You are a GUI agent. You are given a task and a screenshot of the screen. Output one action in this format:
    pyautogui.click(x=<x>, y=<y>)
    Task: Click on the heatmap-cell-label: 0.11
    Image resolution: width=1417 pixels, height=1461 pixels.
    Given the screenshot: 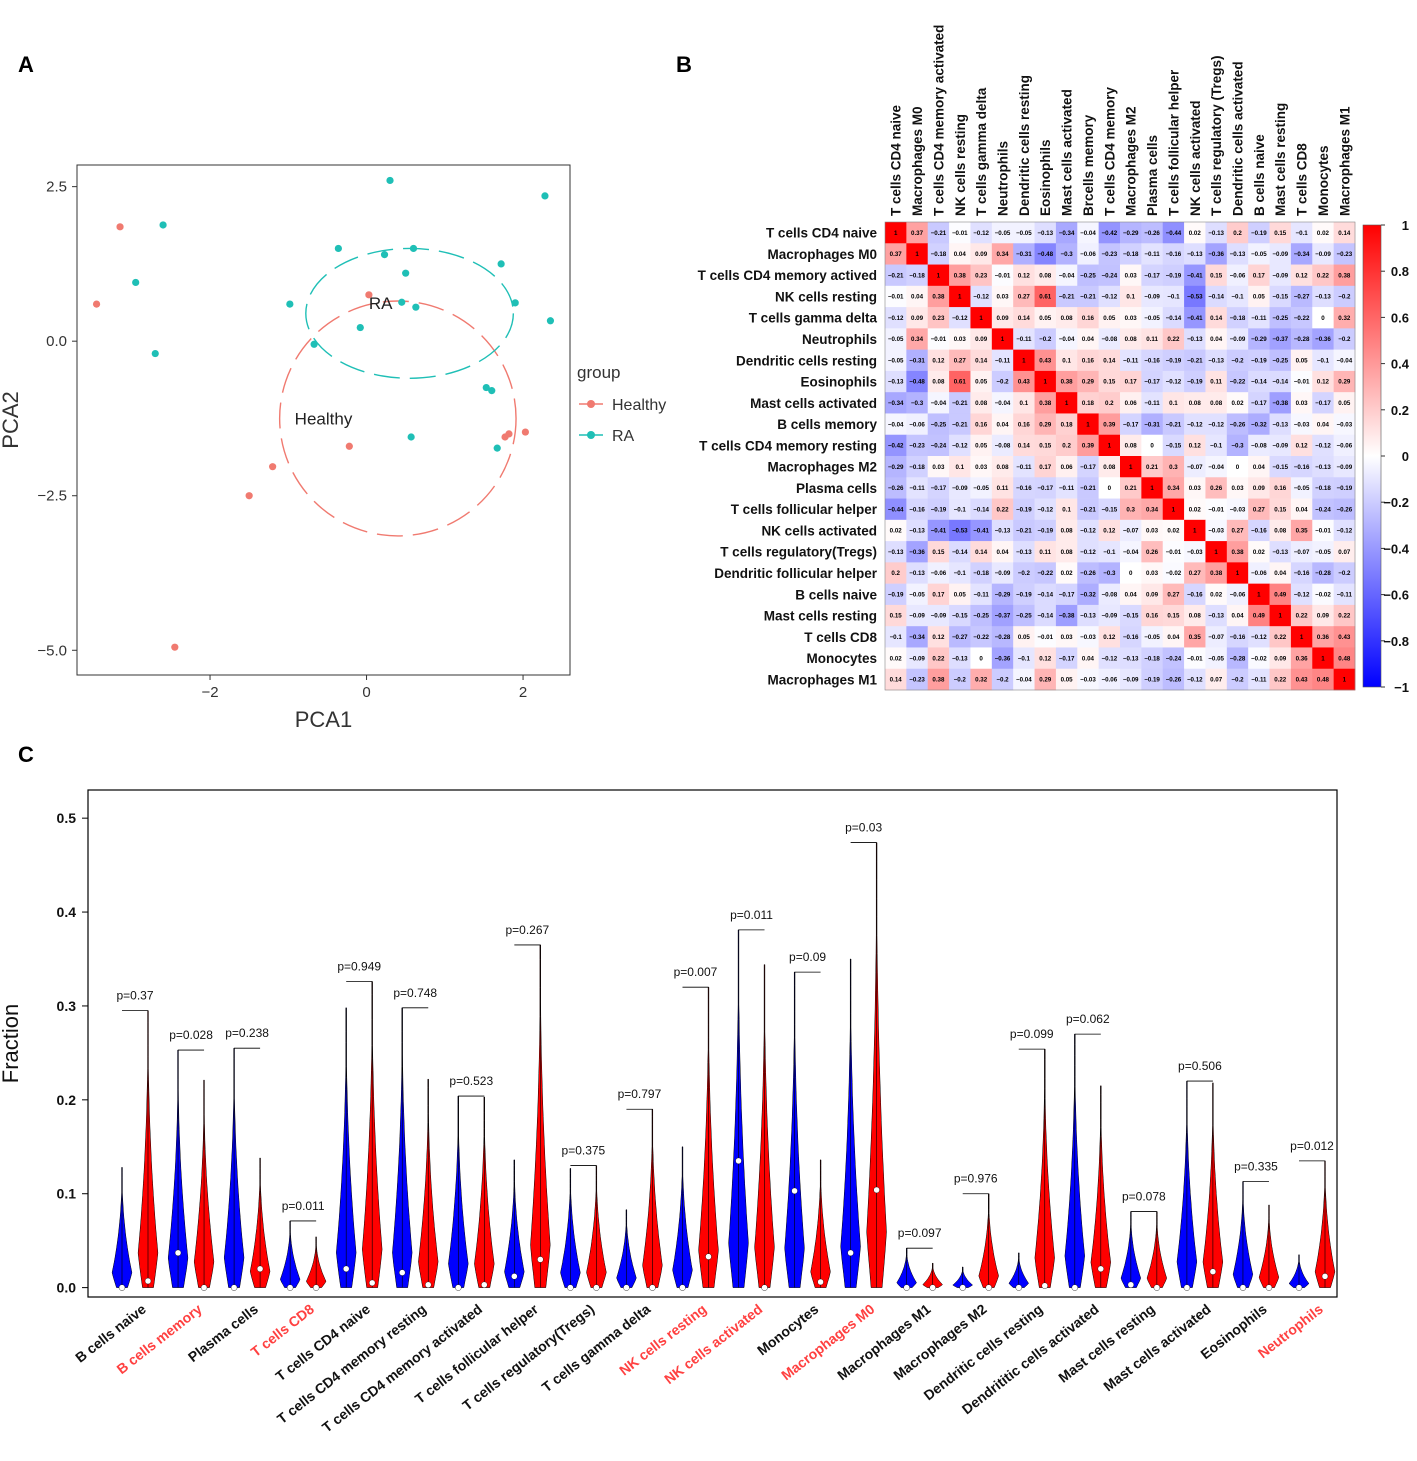 What is the action you would take?
    pyautogui.click(x=1152, y=339)
    